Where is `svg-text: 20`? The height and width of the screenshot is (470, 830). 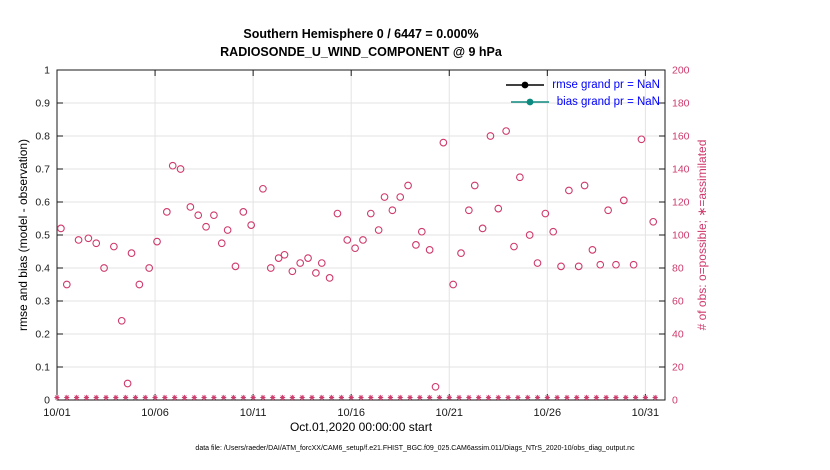 svg-text: 20 is located at coordinates (678, 368).